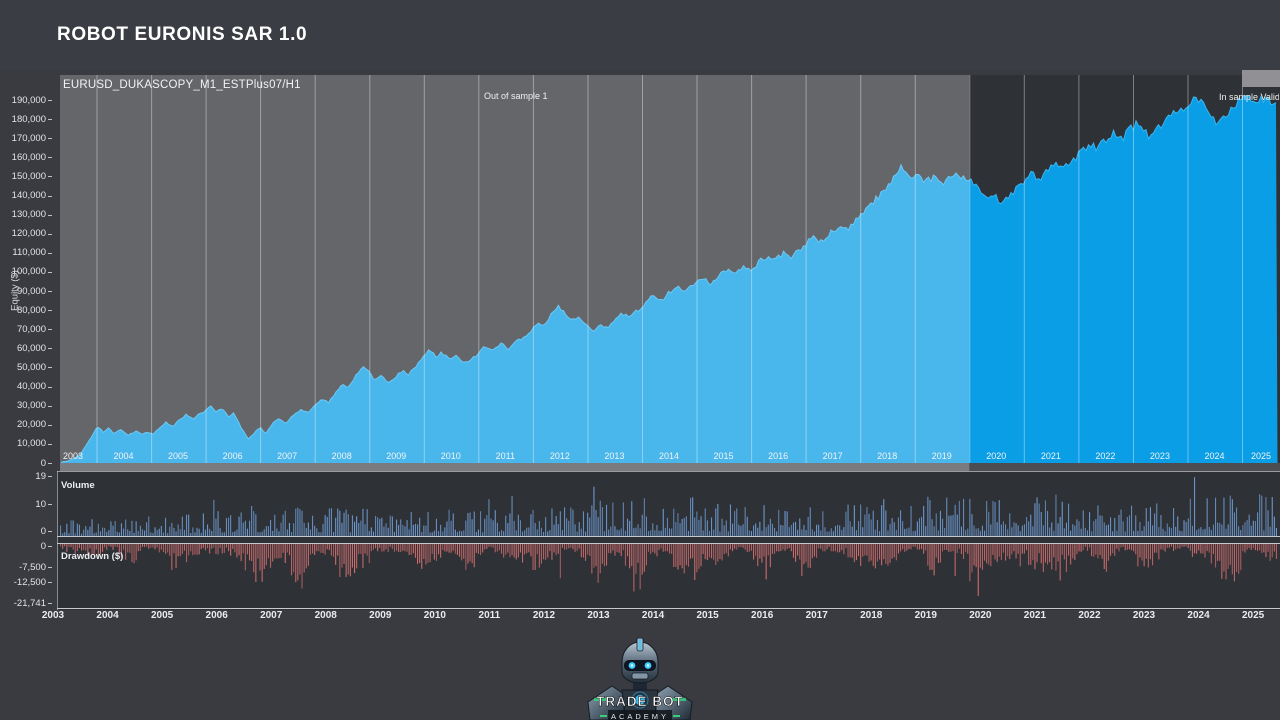 The image size is (1280, 720). What do you see at coordinates (1105, 456) in the screenshot?
I see `equity-year-label: 2022` at bounding box center [1105, 456].